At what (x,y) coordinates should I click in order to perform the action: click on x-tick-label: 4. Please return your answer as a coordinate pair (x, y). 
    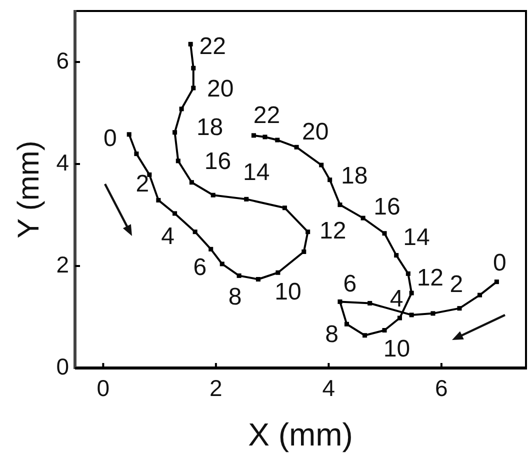
    Looking at the image, I should click on (329, 388).